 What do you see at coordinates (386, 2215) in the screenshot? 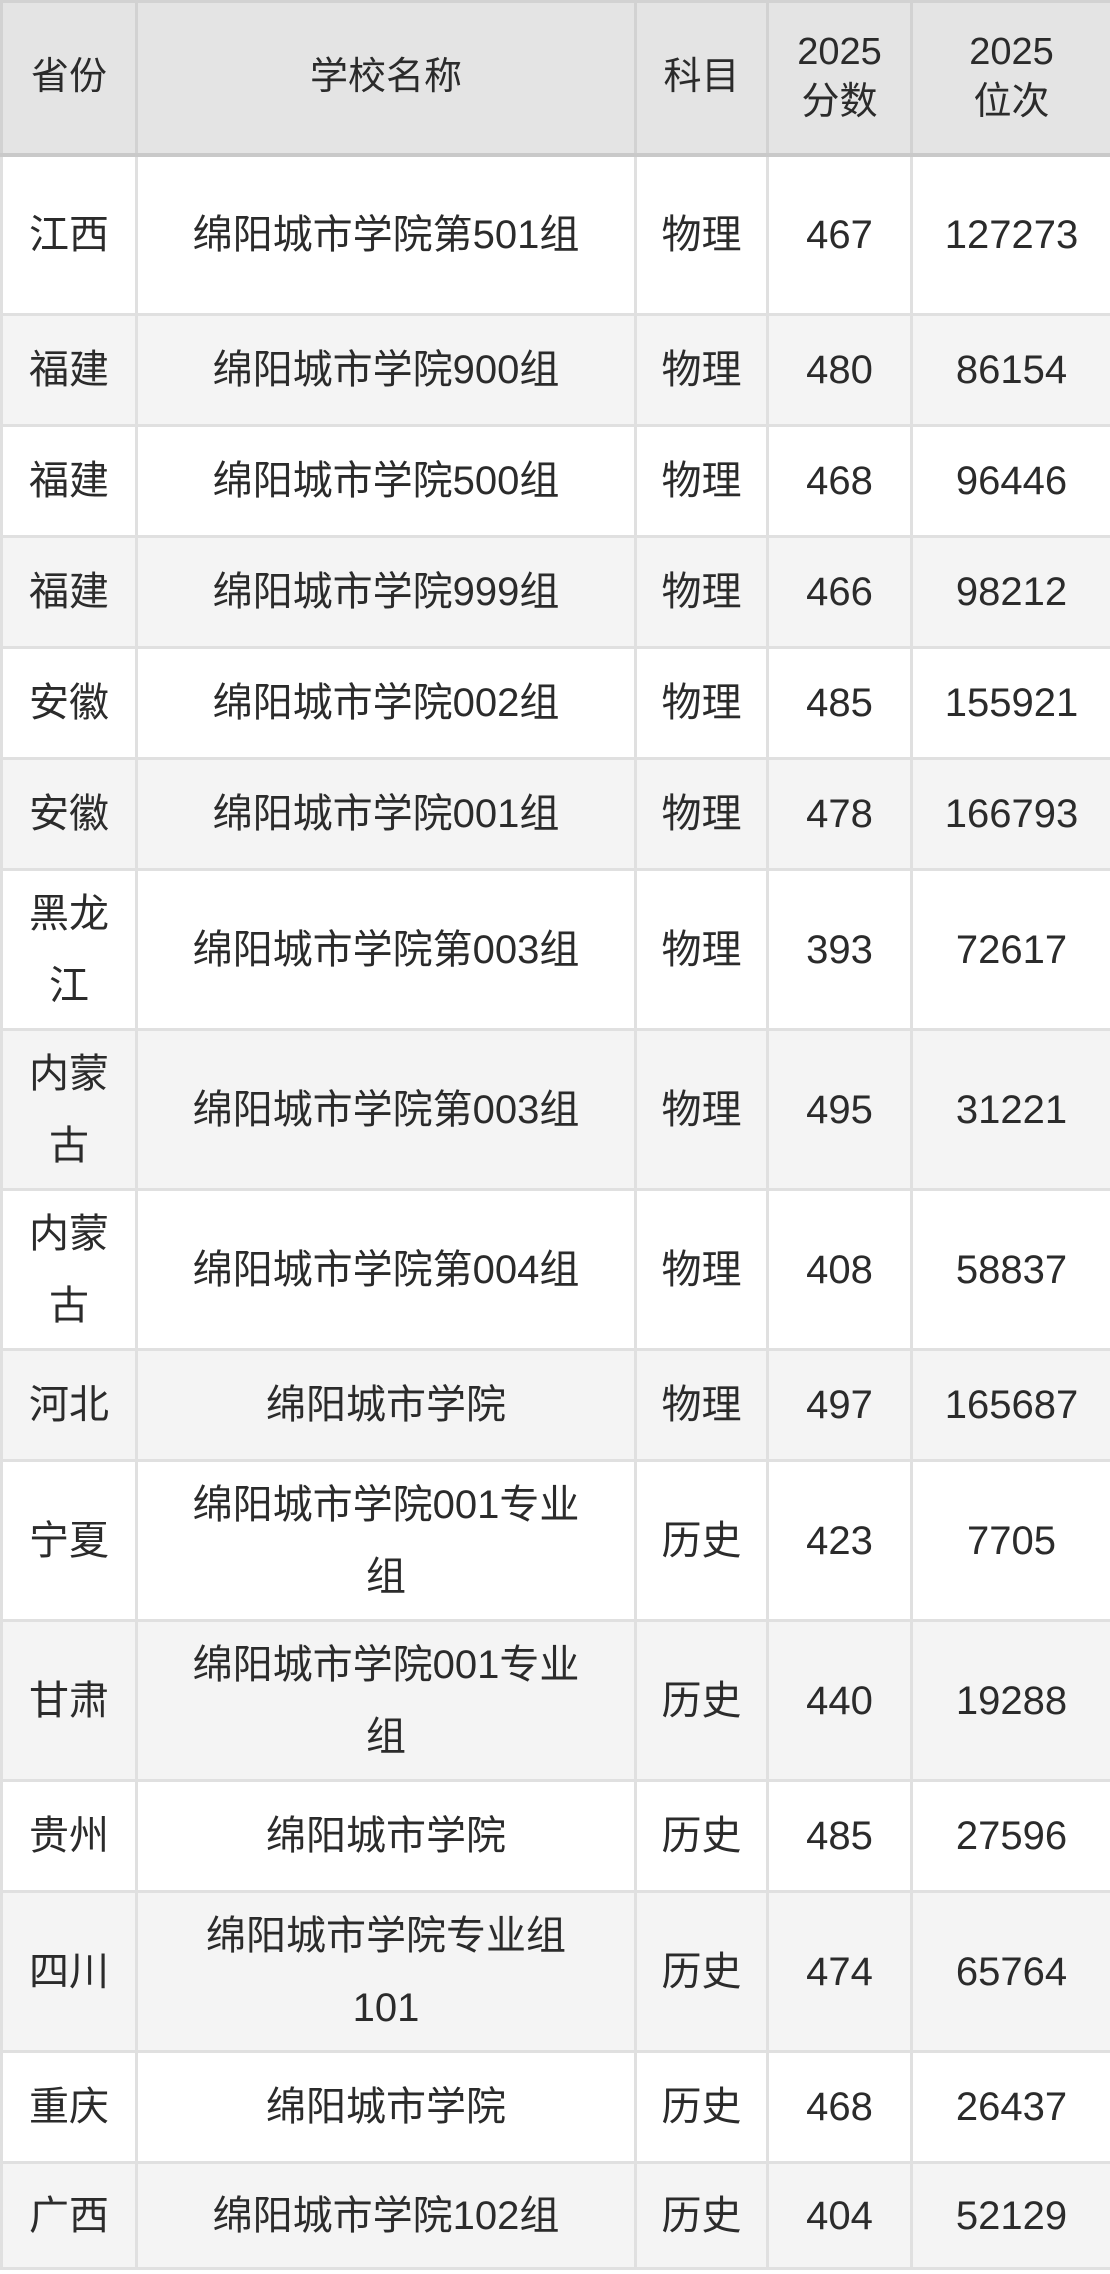
I see `cell-school-name: 绵阳城市学院102组` at bounding box center [386, 2215].